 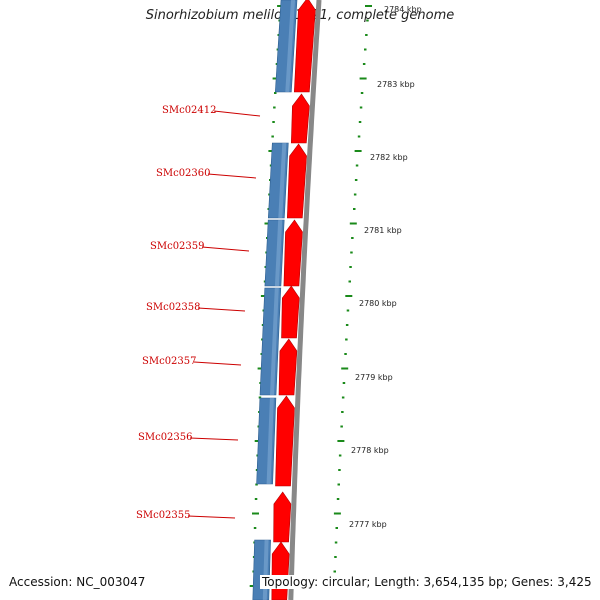 What do you see at coordinates (163, 515) in the screenshot?
I see `gene-label-smc02355: SMc02355` at bounding box center [163, 515].